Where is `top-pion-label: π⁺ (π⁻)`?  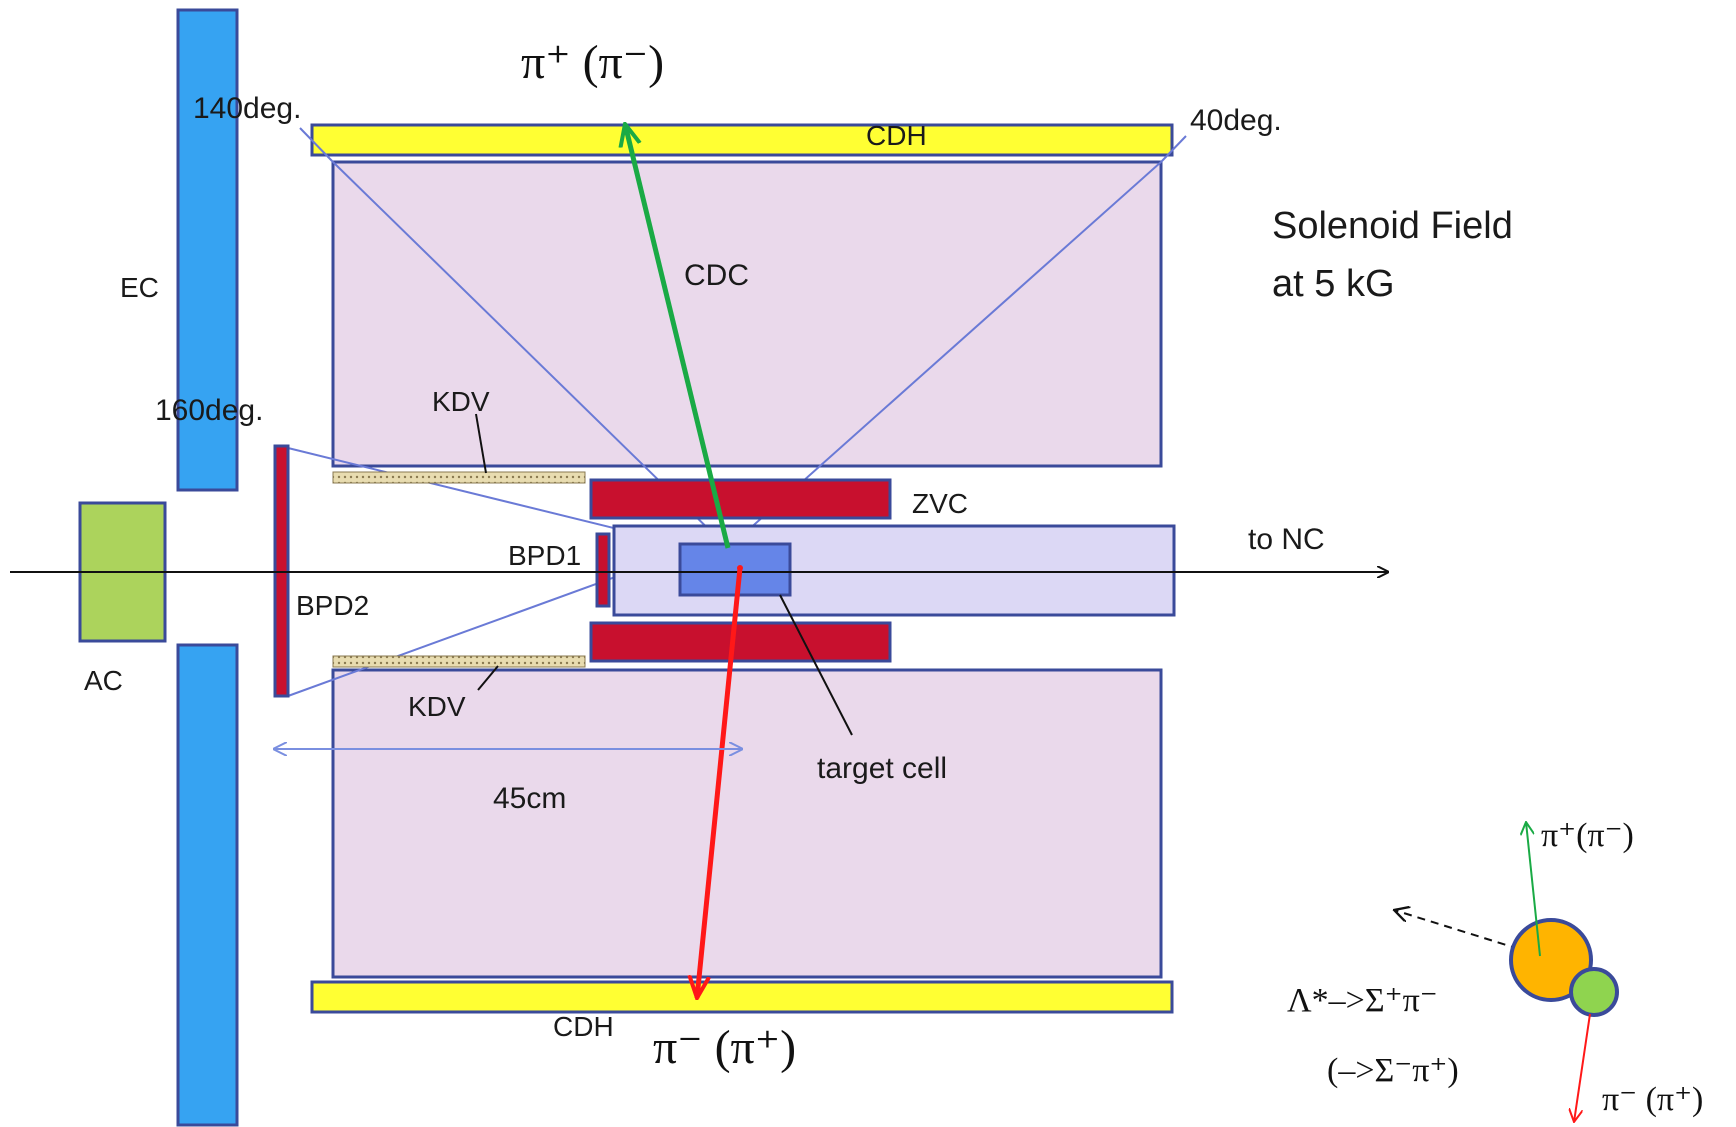
top-pion-label: π⁺ (π⁻) is located at coordinates (592, 62).